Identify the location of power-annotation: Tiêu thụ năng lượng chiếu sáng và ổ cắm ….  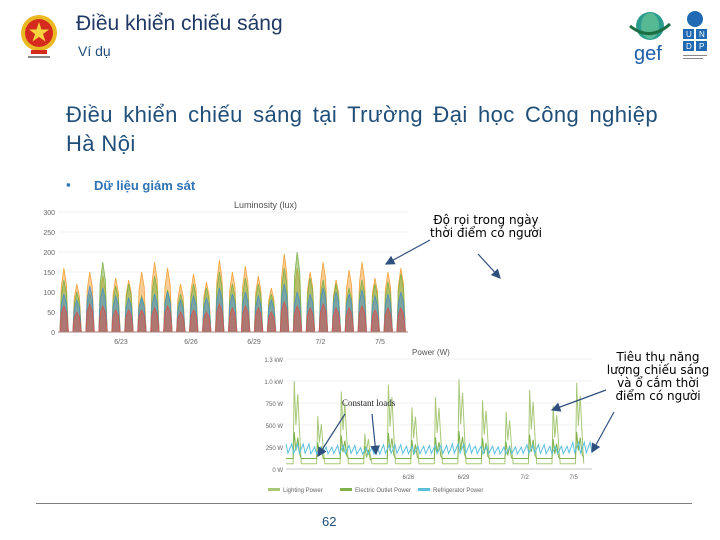
(658, 376).